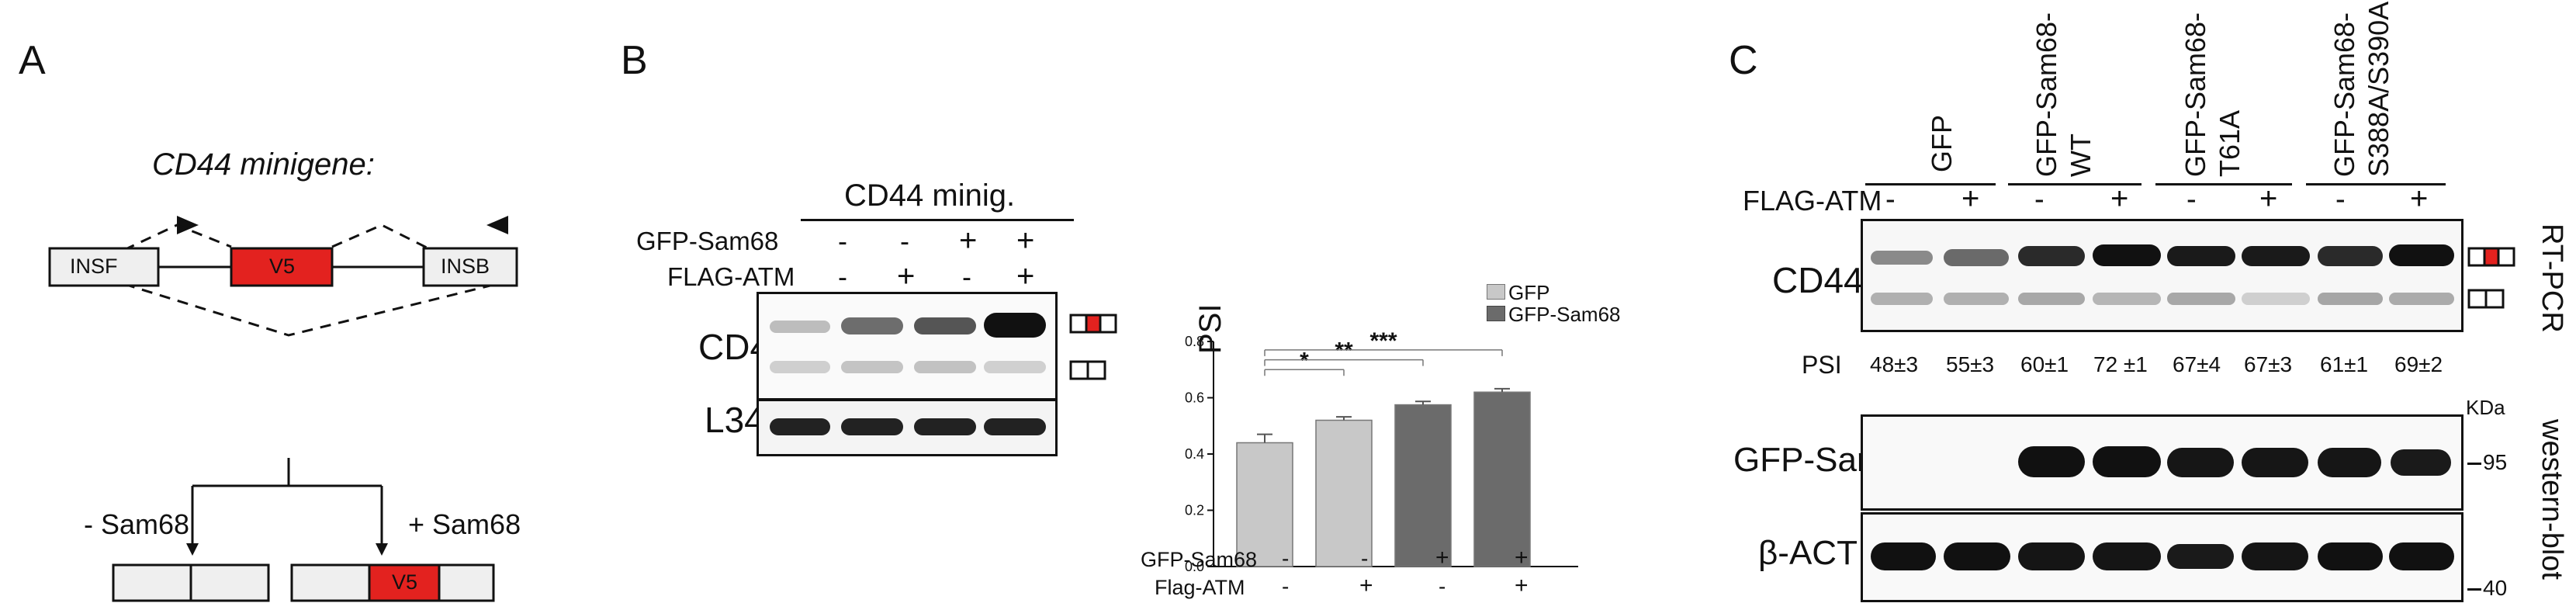 This screenshot has width=2576, height=610. I want to click on sig-star: *, so click(1304, 360).